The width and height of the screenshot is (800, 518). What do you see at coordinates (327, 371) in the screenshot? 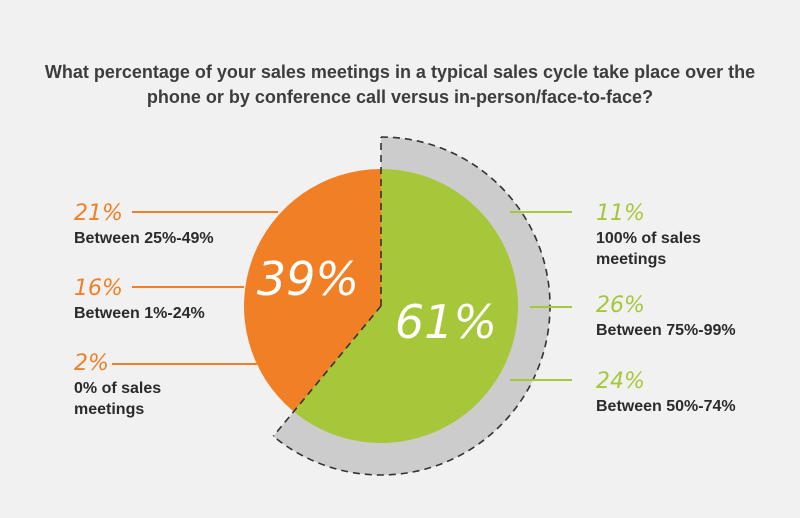
I see `divider-lower` at bounding box center [327, 371].